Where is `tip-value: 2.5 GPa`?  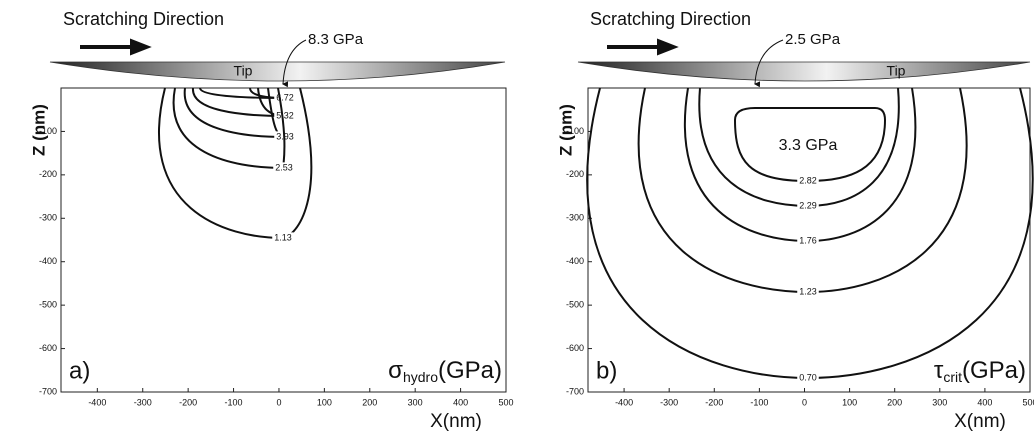 tip-value: 2.5 GPa is located at coordinates (813, 39).